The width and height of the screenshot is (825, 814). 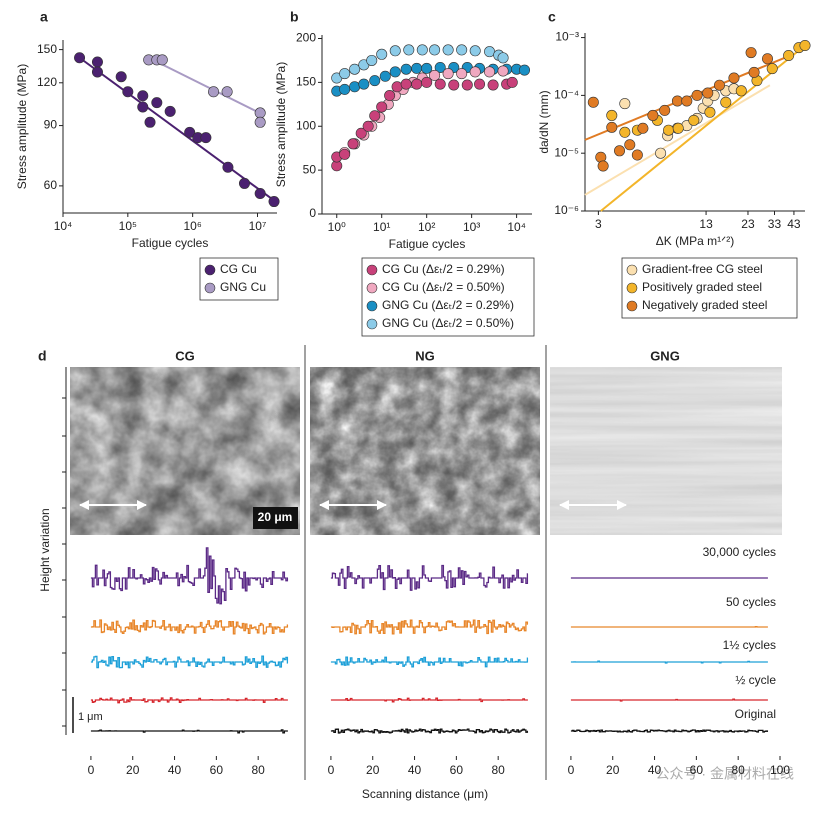 I want to click on x-tick-label: 10³, so click(x=471, y=227).